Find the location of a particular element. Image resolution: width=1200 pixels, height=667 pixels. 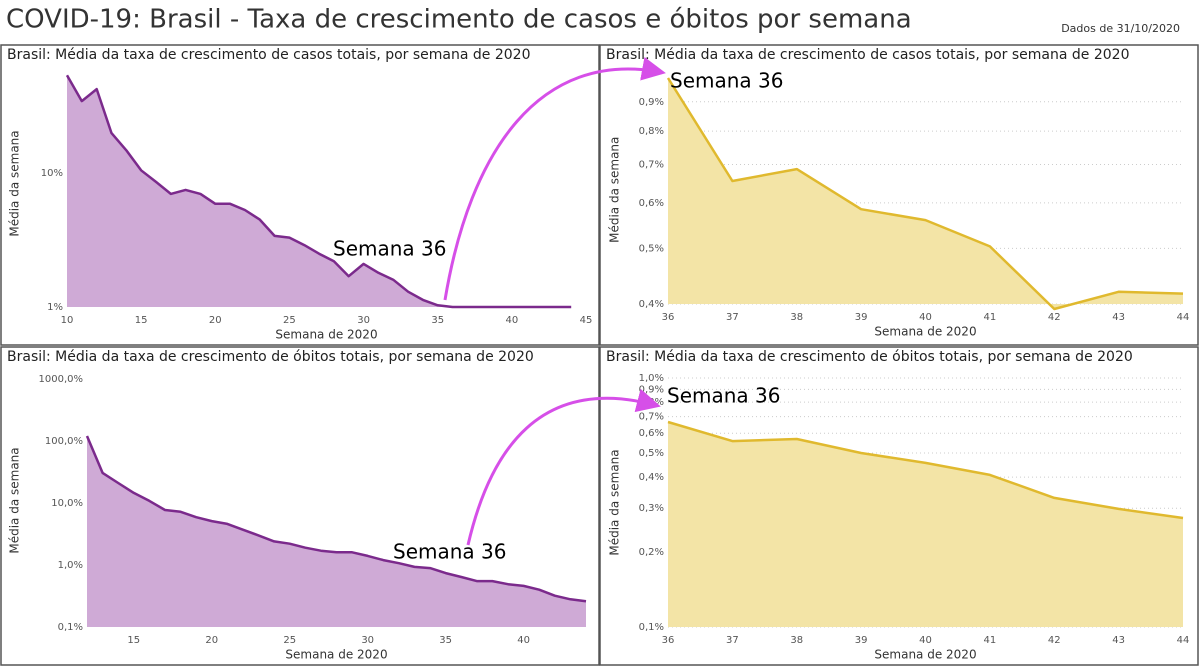

x-tick-label: 10 is located at coordinates (67, 320).